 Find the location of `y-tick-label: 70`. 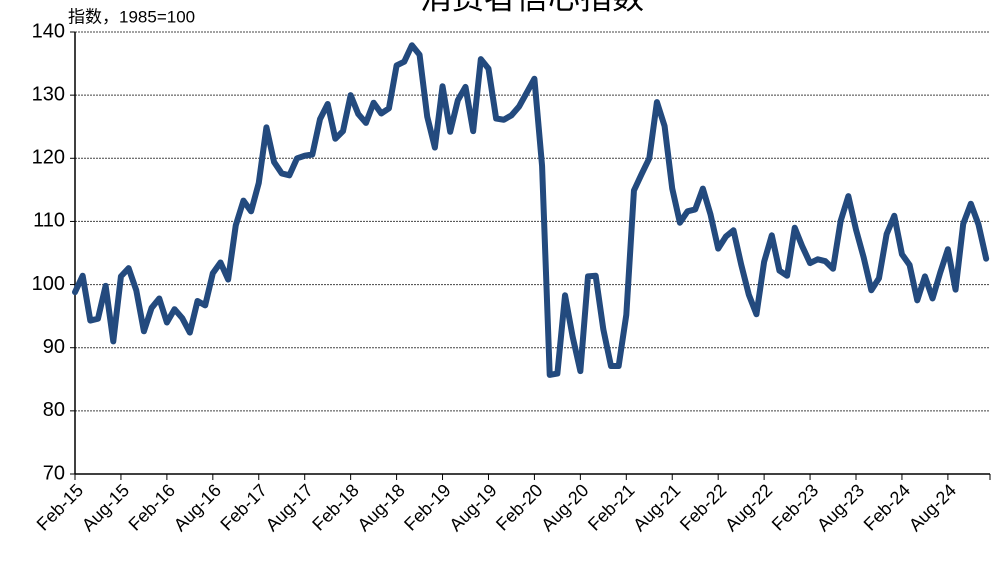

y-tick-label: 70 is located at coordinates (54, 473).